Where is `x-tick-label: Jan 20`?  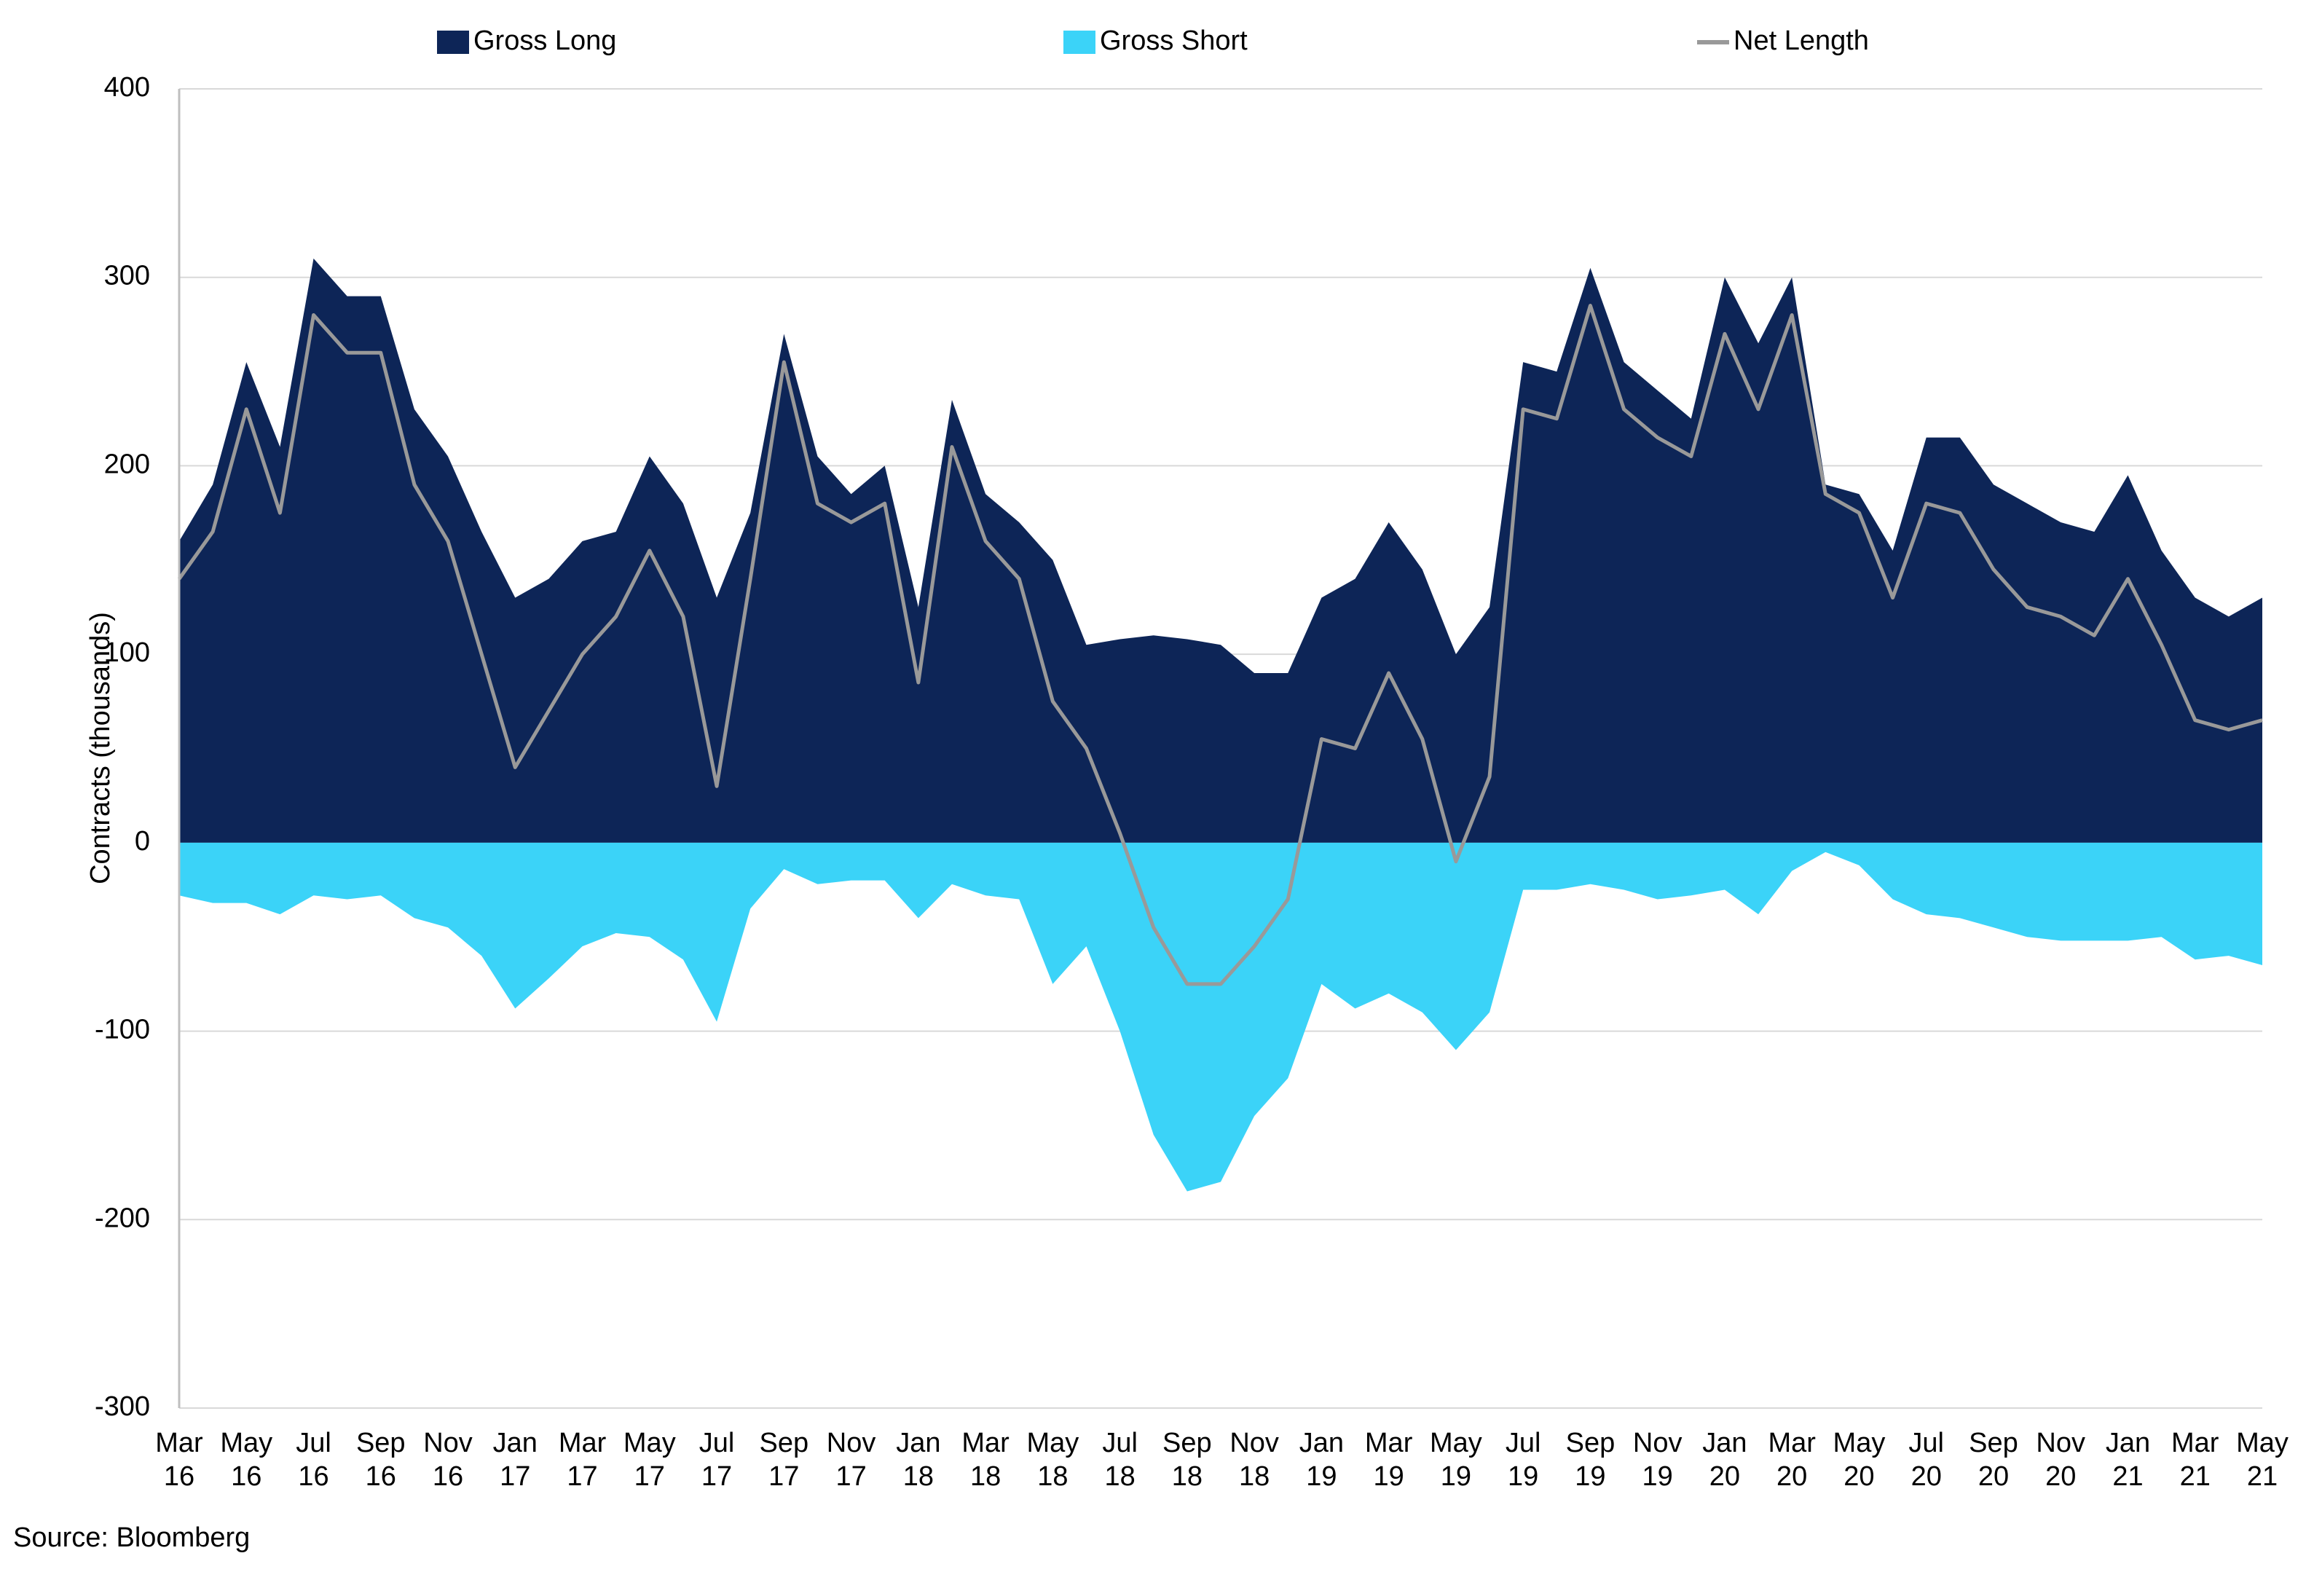 x-tick-label: Jan 20 is located at coordinates (1725, 1460).